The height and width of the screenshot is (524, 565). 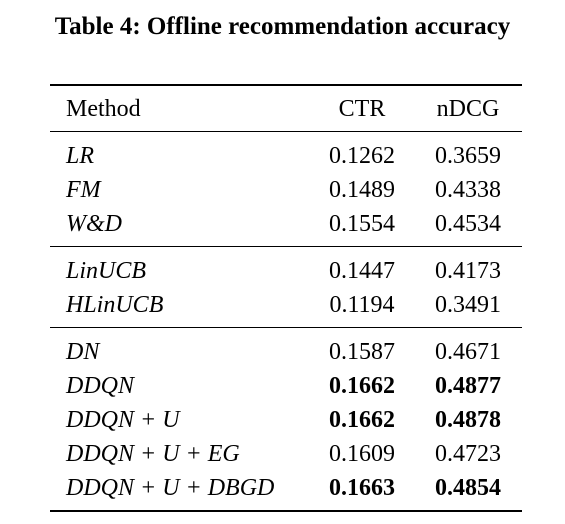 What do you see at coordinates (468, 224) in the screenshot?
I see `row-ndcg: 0.4534` at bounding box center [468, 224].